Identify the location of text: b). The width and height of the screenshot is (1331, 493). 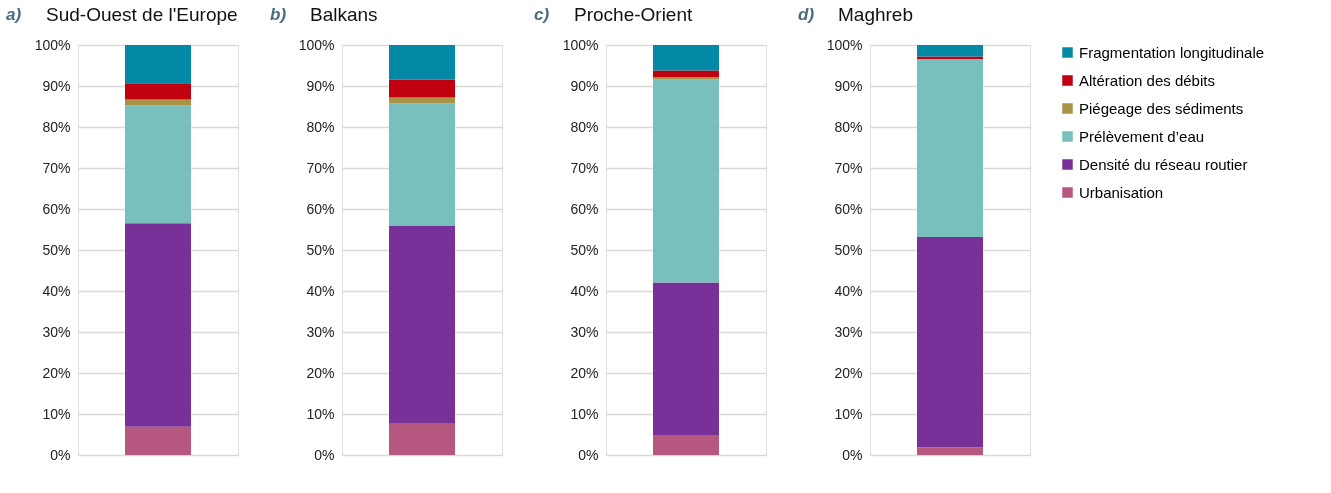
(278, 14).